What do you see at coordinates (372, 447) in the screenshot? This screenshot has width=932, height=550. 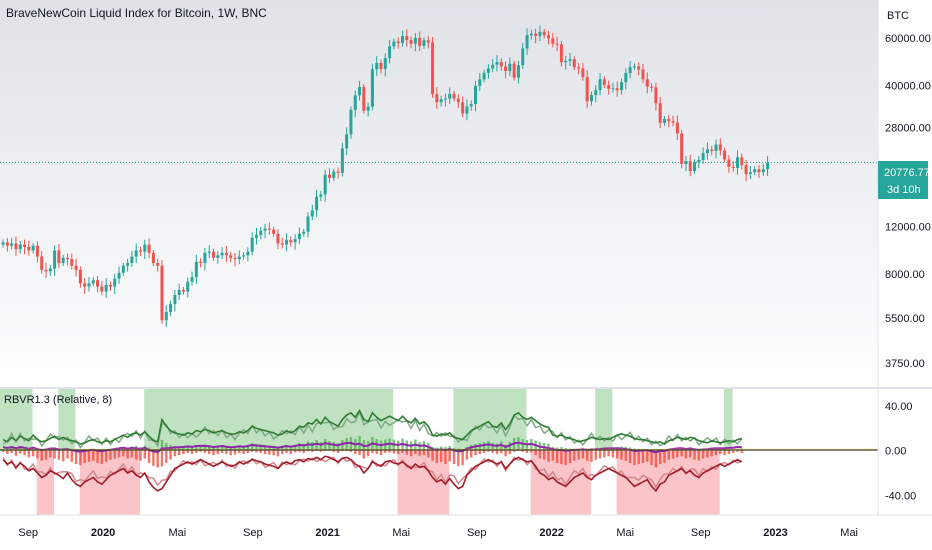 I see `ma-line` at bounding box center [372, 447].